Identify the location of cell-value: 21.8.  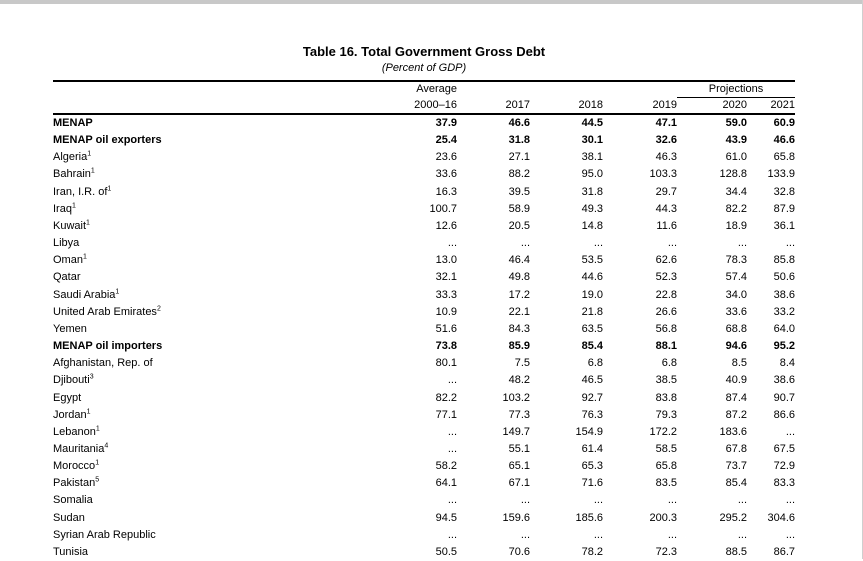
(592, 311).